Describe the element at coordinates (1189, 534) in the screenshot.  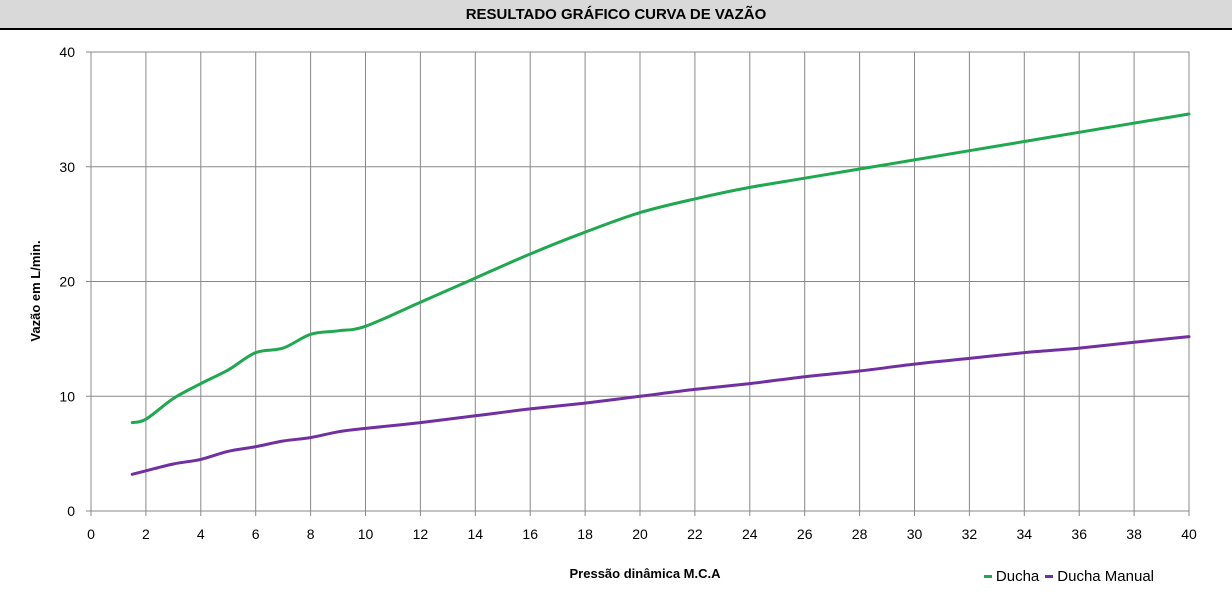
I see `x-tick-label: 40` at that location.